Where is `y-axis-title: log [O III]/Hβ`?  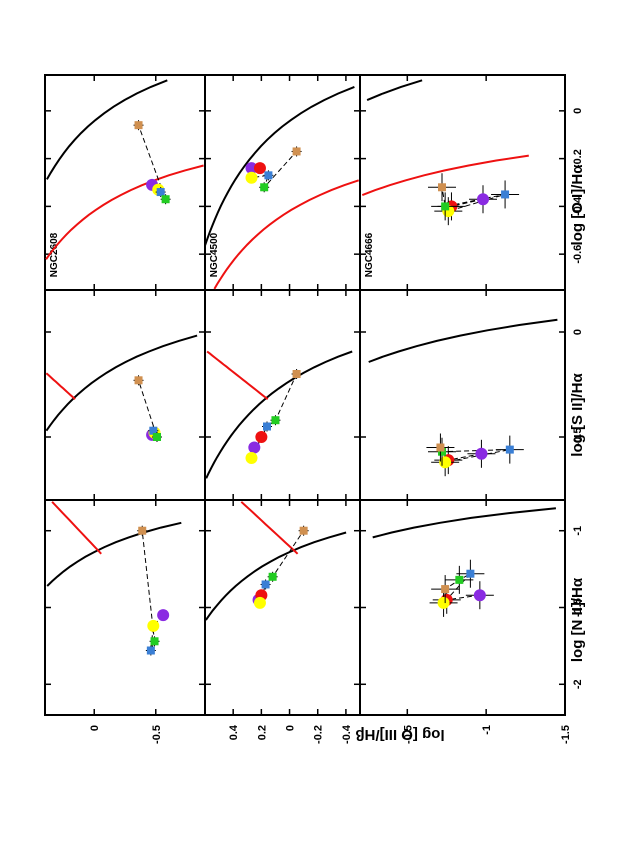
y-axis-title: log [O III]/Hβ is located at coordinates (399, 734).